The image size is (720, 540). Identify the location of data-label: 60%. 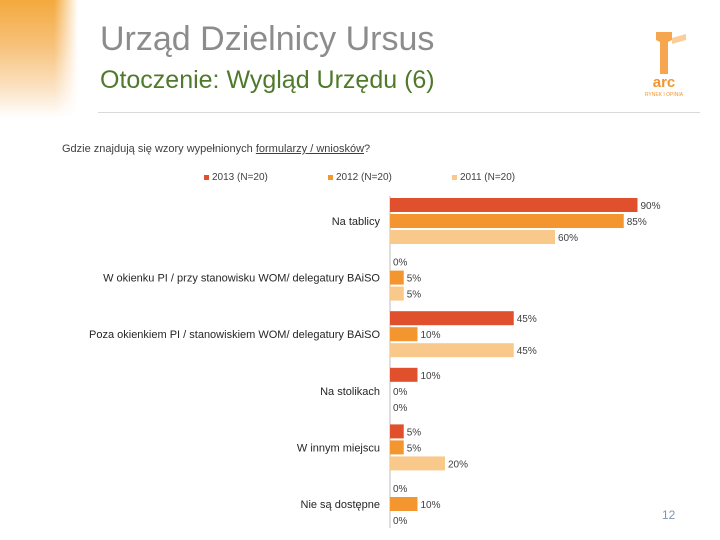
(568, 238).